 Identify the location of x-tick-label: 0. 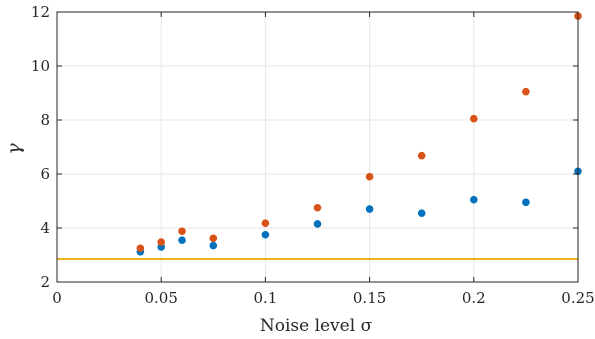
(57, 298).